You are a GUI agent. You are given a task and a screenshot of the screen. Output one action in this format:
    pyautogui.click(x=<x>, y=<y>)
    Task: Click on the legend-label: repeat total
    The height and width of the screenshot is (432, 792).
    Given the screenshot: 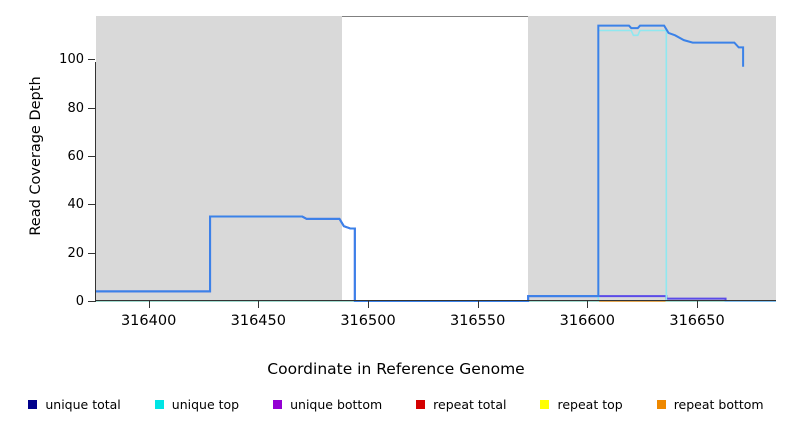 What is the action you would take?
    pyautogui.click(x=470, y=404)
    